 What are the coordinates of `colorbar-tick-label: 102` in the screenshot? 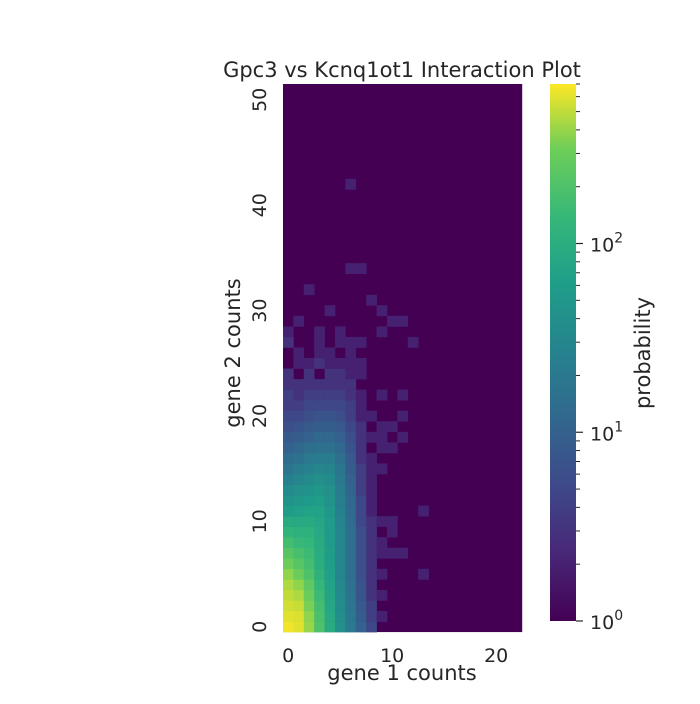 It's located at (606, 244).